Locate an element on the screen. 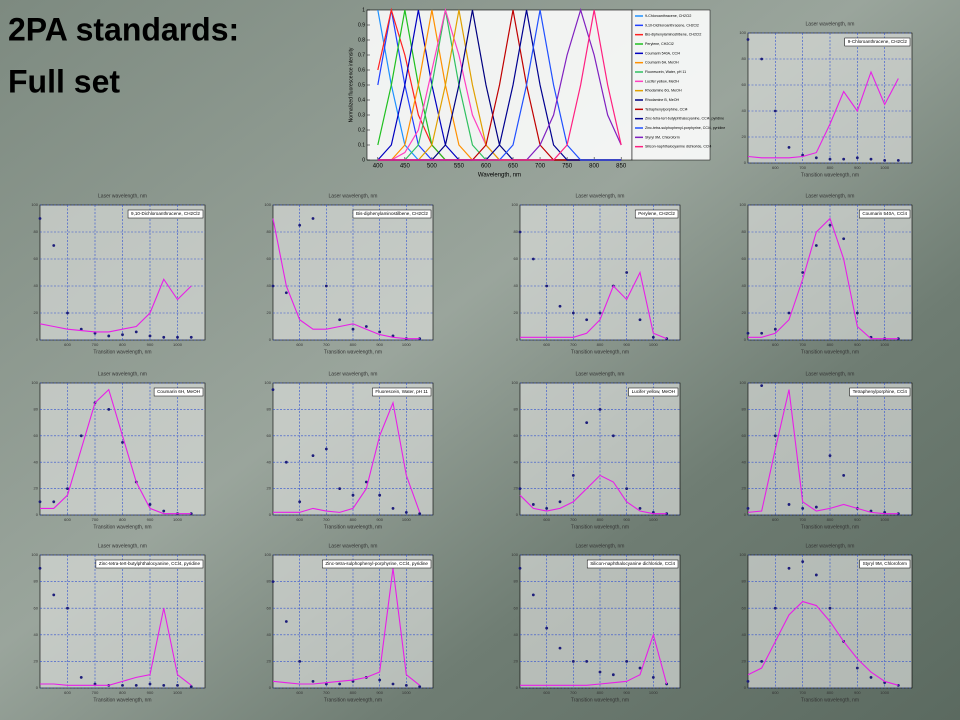  y-axis-label: Normalized fluorescence intensity is located at coordinates (351, 84).